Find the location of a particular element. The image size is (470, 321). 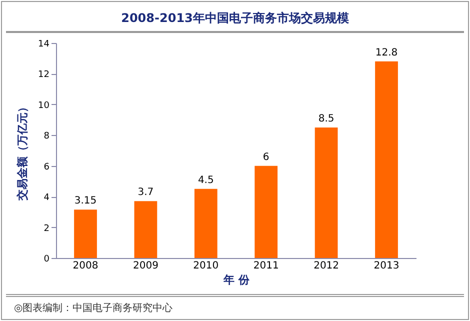

y-tick-label: 8 is located at coordinates (47, 137).